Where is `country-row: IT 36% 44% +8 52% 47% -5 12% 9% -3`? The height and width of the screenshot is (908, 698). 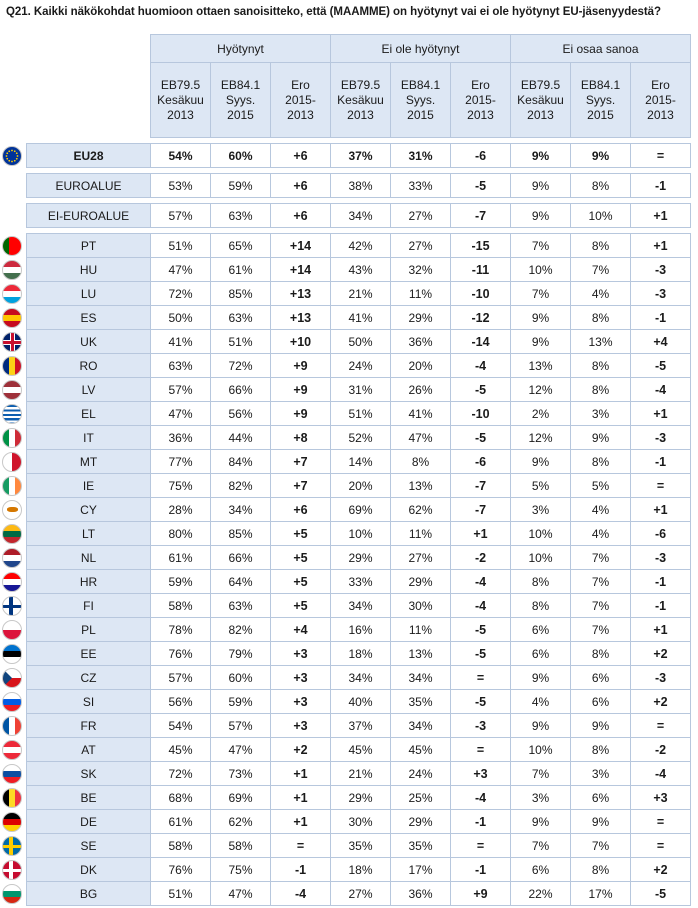 country-row: IT 36% 44% +8 52% 47% -5 12% 9% -3 is located at coordinates (358, 437).